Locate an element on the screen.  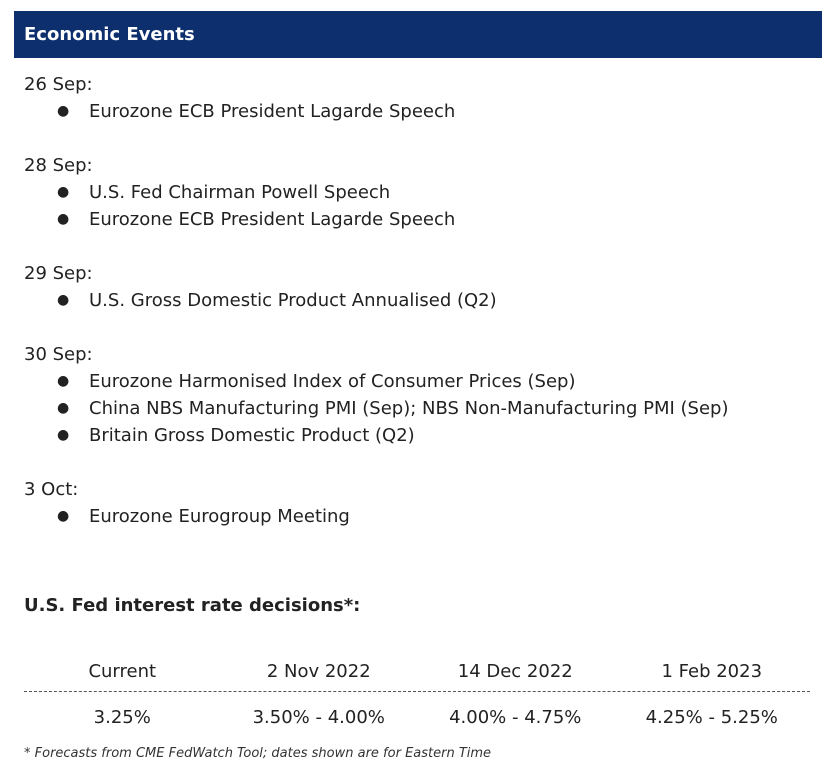
section-header: Economic Events is located at coordinates (418, 34).